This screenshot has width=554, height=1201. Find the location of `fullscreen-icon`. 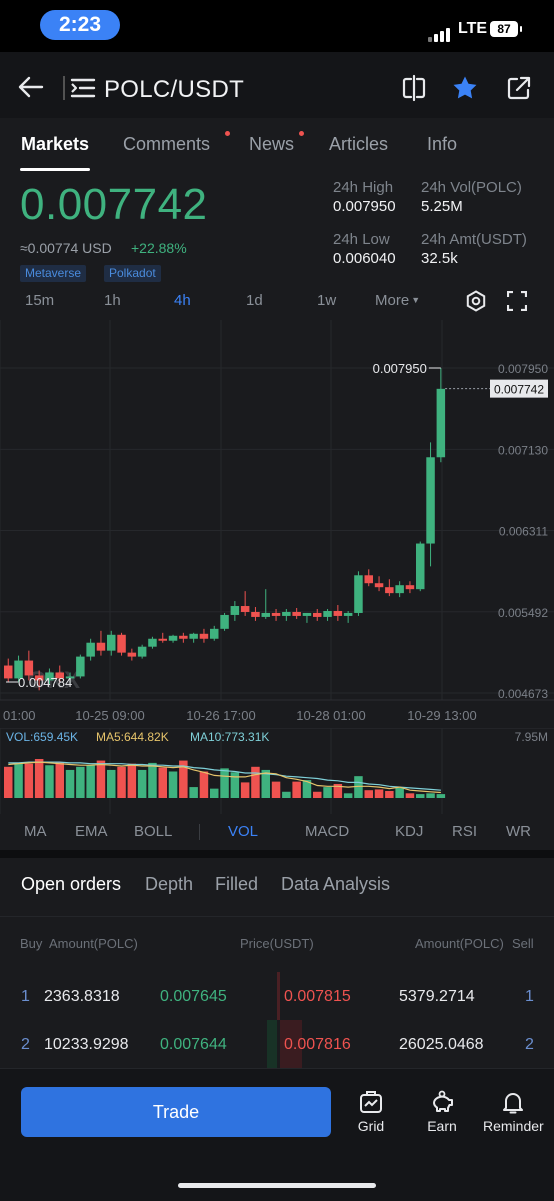

fullscreen-icon is located at coordinates (517, 301).